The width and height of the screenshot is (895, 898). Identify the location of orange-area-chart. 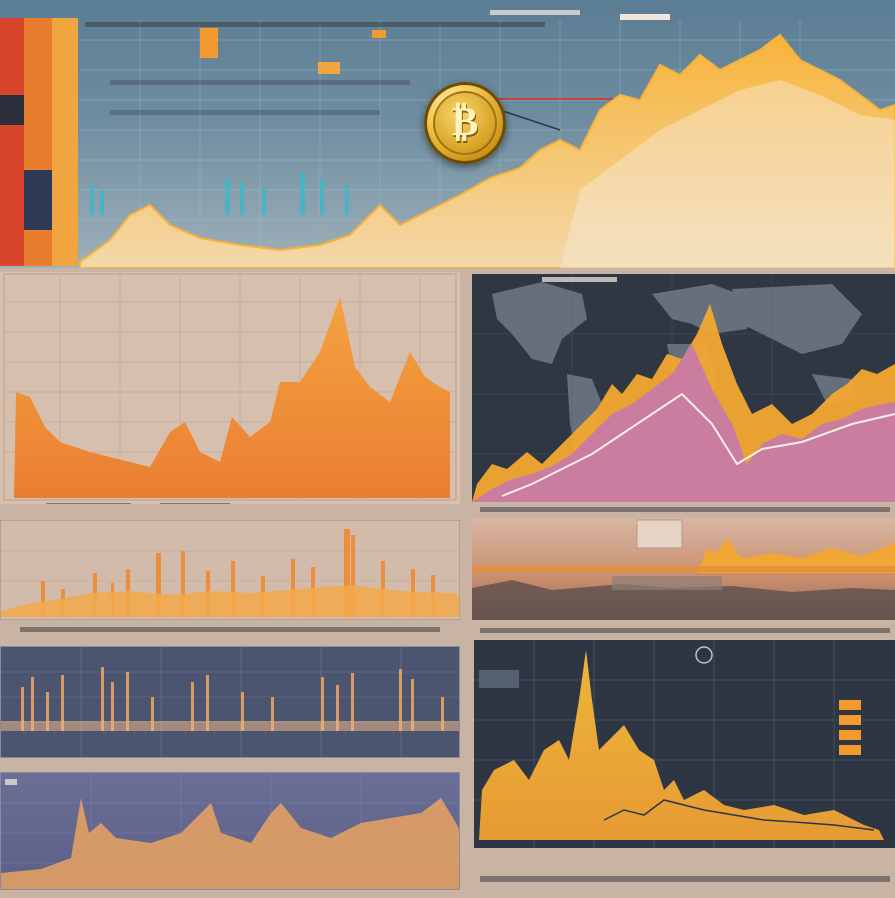
(230, 387).